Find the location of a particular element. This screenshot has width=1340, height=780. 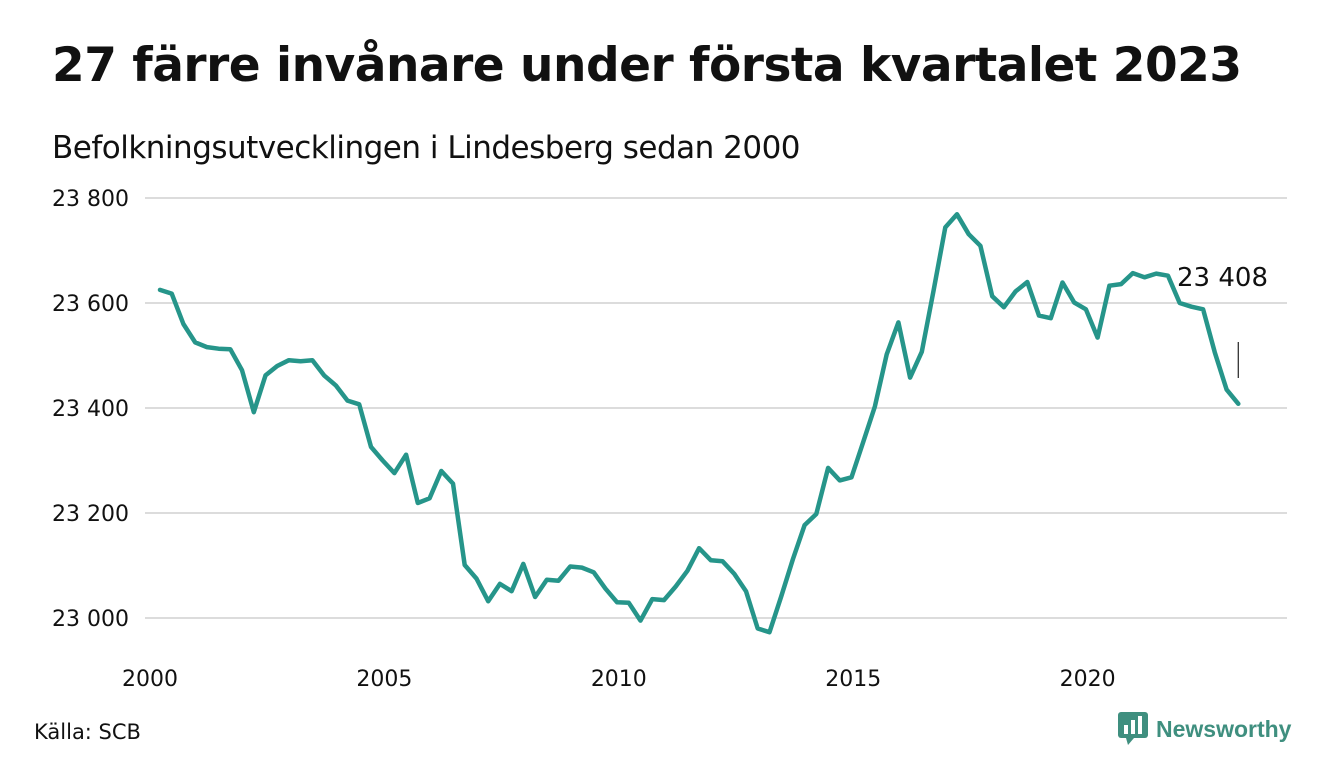

x-tick-label: 2005 is located at coordinates (384, 679).